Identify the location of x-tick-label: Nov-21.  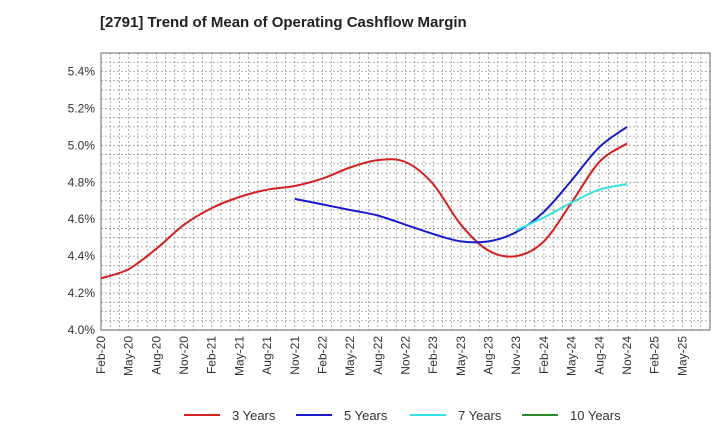
(295, 355).